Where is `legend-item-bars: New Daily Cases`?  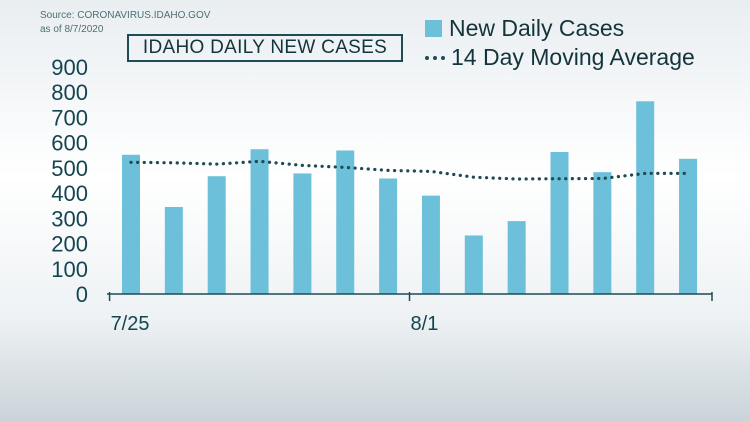 legend-item-bars: New Daily Cases is located at coordinates (524, 28).